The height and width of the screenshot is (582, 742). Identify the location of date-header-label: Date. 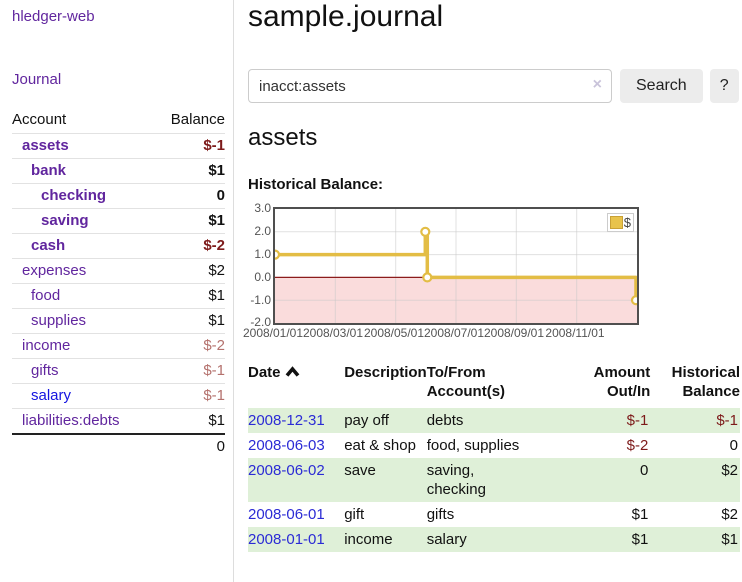
(264, 372).